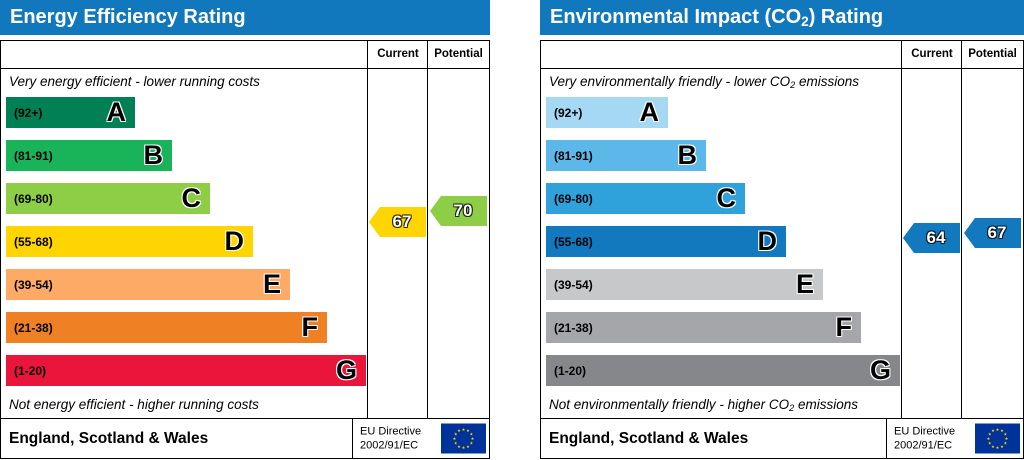  Describe the element at coordinates (997, 232) in the screenshot. I see `potential-rating-value: 67` at that location.